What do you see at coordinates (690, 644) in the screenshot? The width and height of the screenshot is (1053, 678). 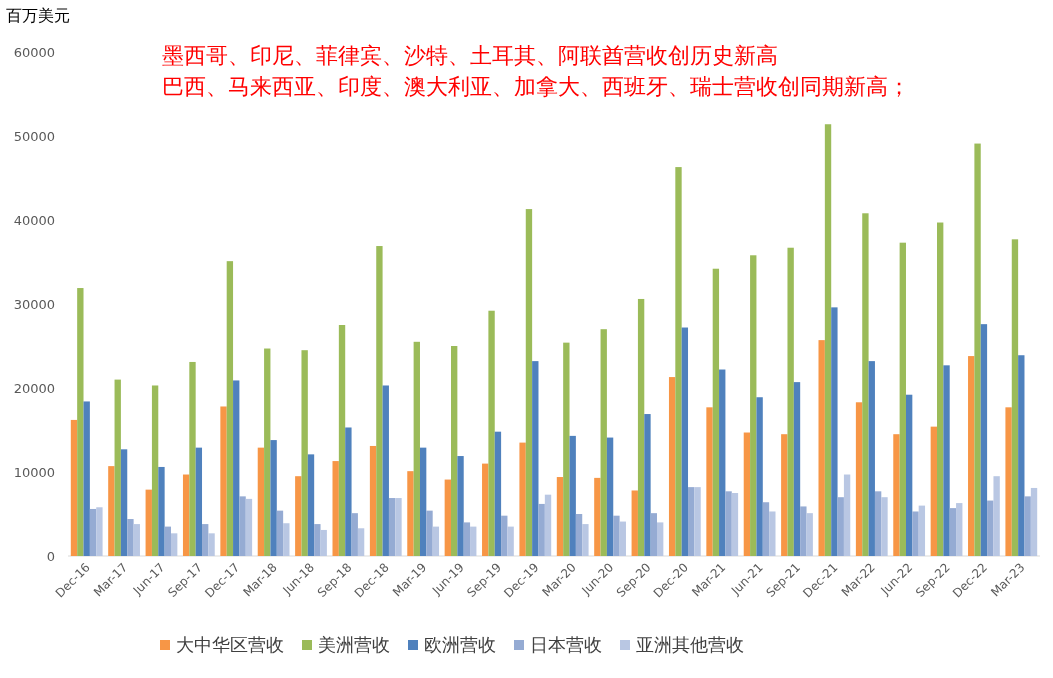 I see `legend-label: 亚洲其他营收` at bounding box center [690, 644].